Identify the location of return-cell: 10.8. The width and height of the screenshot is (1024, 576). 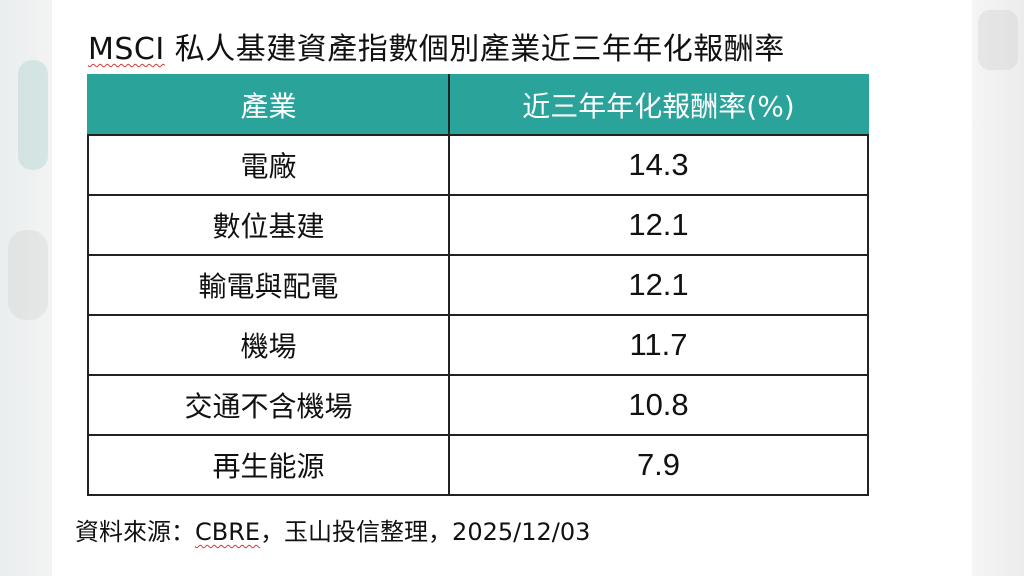
(658, 405).